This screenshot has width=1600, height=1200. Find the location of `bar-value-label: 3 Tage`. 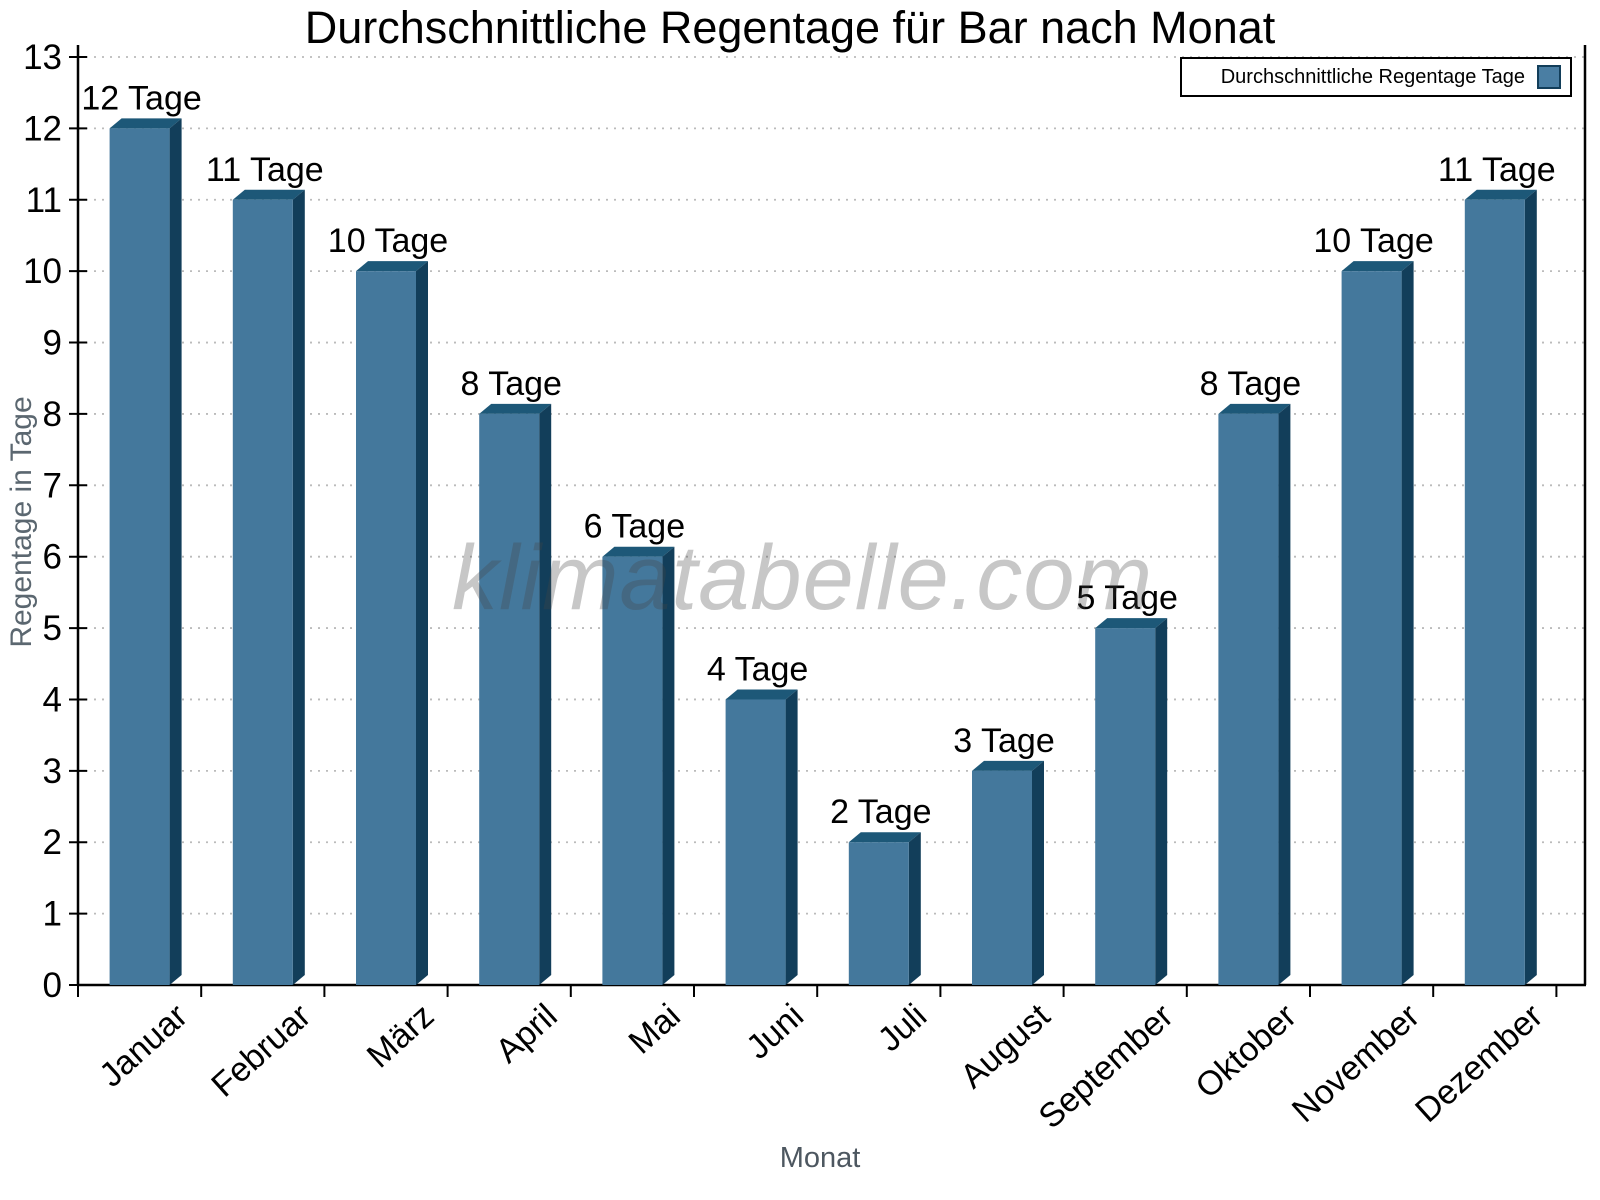

bar-value-label: 3 Tage is located at coordinates (1003, 741).